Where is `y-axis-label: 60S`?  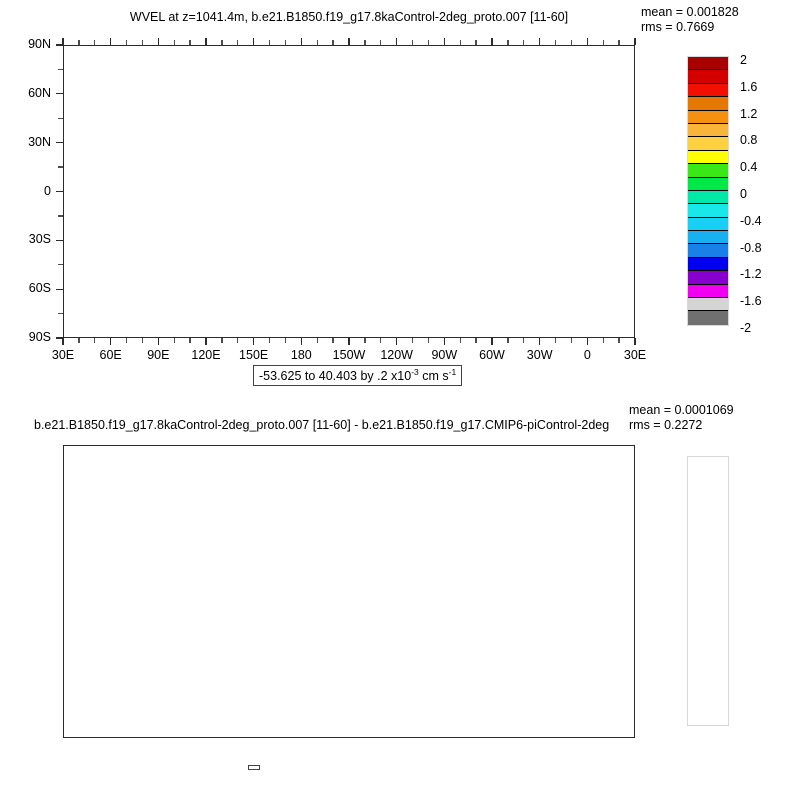
y-axis-label: 60S is located at coordinates (39, 288).